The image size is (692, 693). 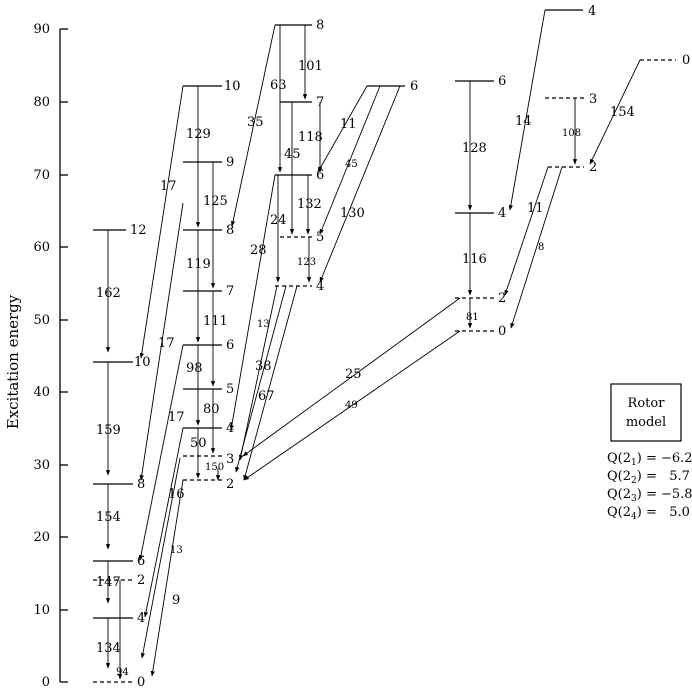 I want to click on tick-label-30: 30, so click(x=41, y=465).